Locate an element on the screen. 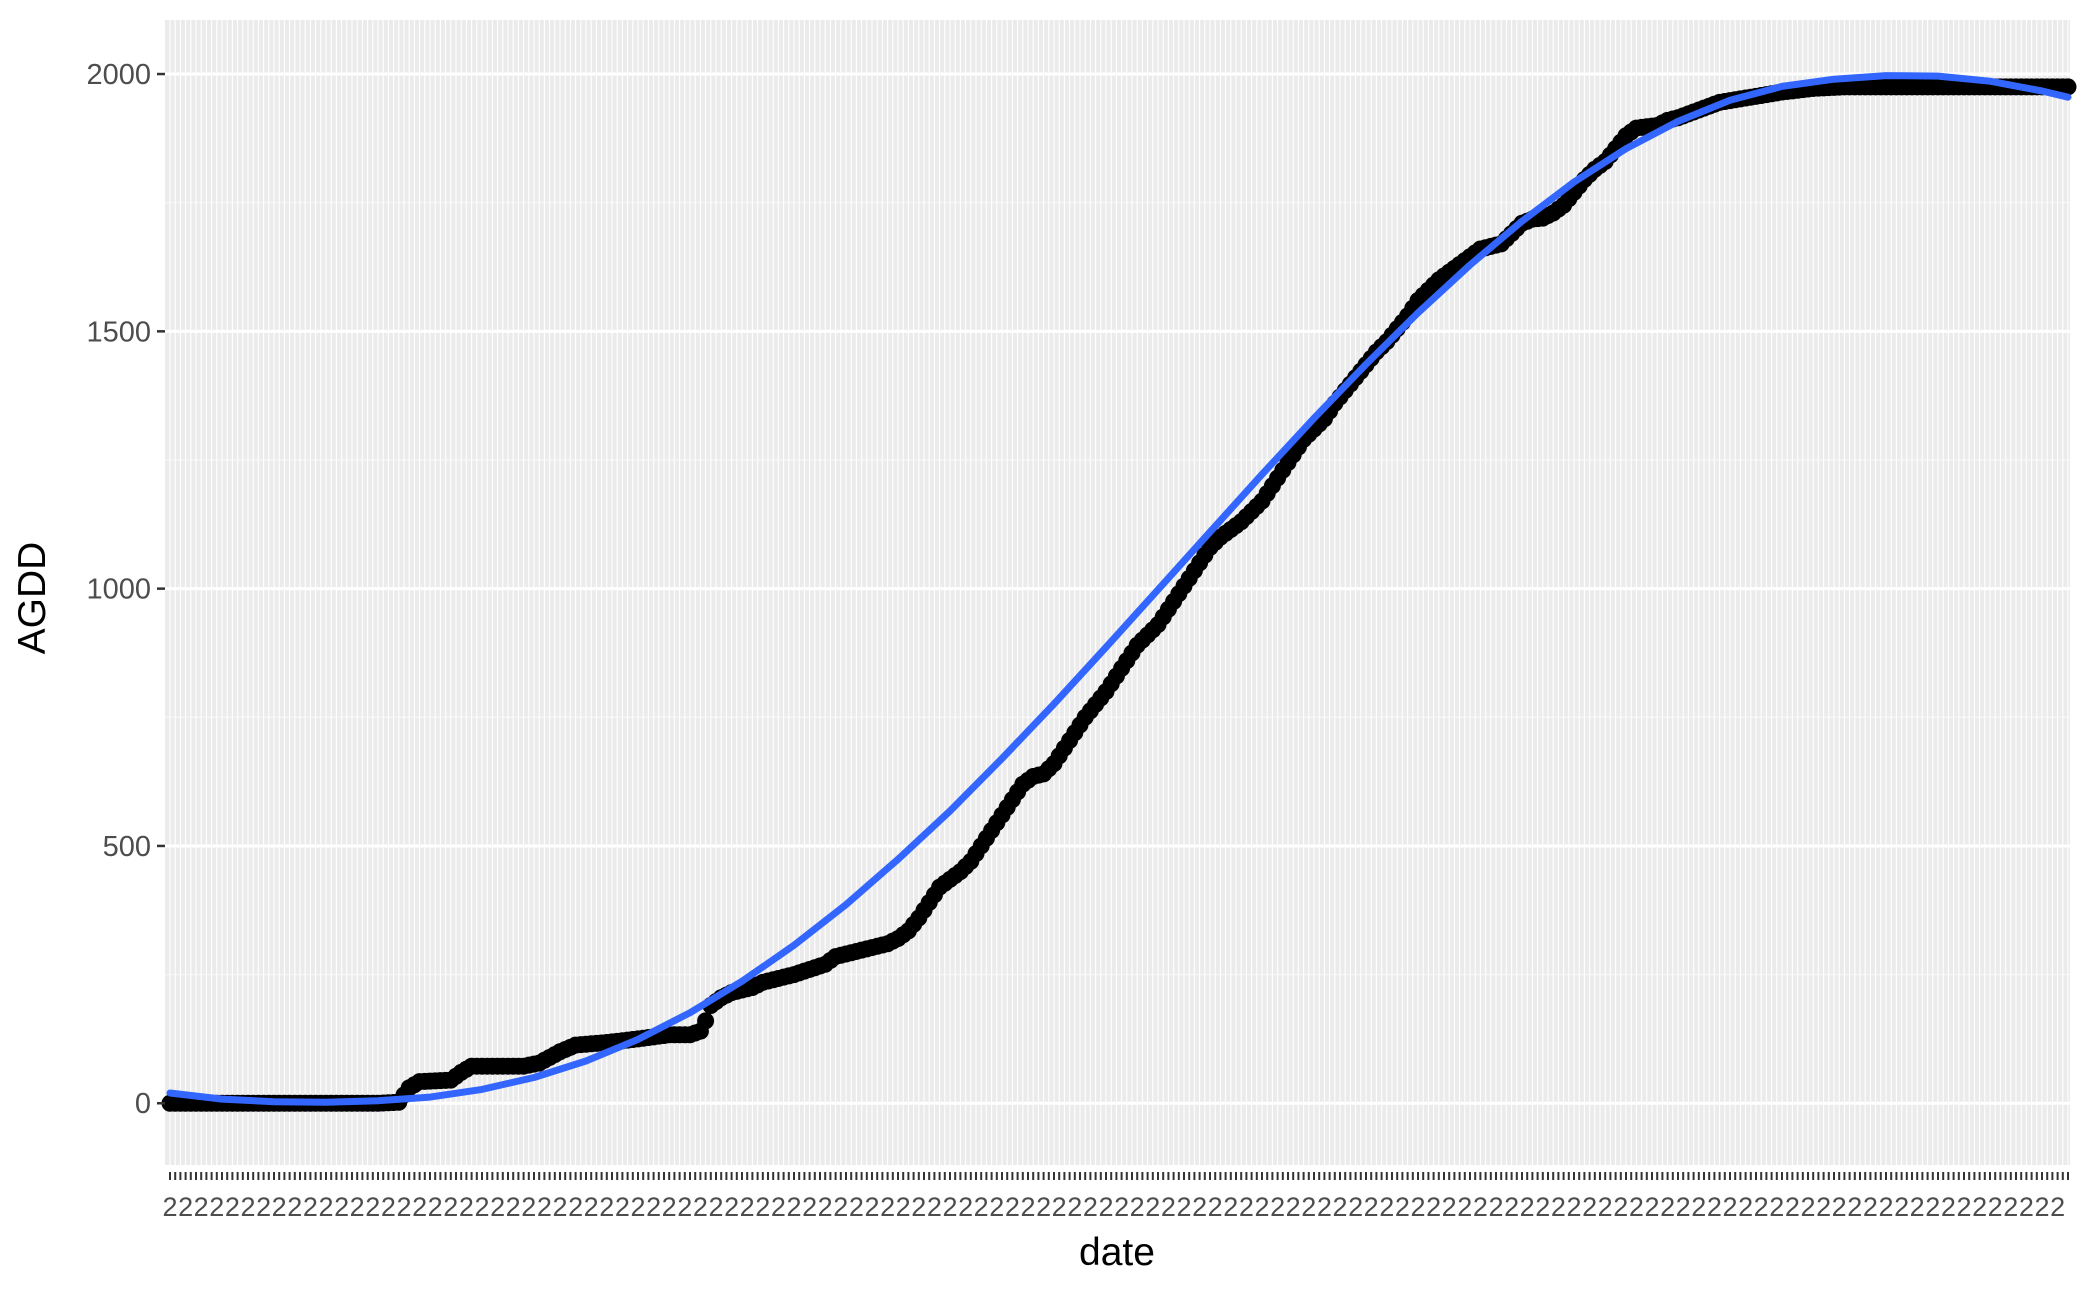 This screenshot has height=1292, width=2090. y-tick-label: 1500 is located at coordinates (118, 332).